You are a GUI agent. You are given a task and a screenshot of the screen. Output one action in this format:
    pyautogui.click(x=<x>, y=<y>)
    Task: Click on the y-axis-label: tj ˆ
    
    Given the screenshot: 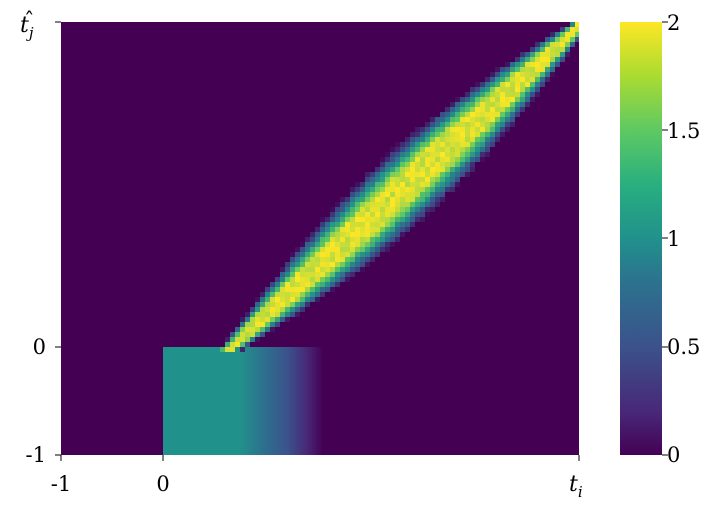 What is the action you would take?
    pyautogui.click(x=27, y=25)
    